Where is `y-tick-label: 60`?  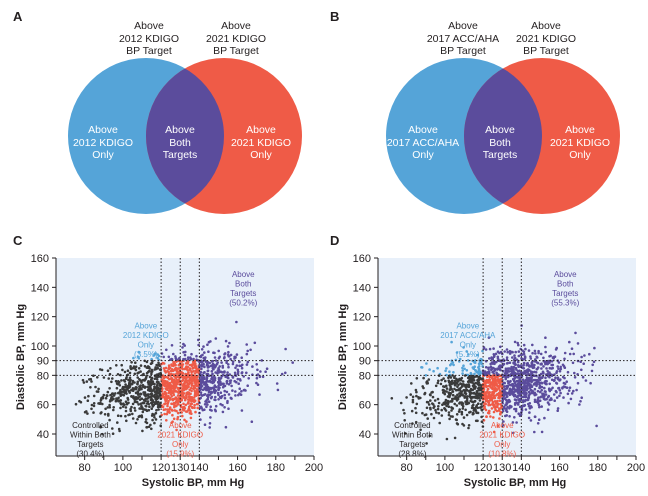 y-tick-label: 60 is located at coordinates (365, 406).